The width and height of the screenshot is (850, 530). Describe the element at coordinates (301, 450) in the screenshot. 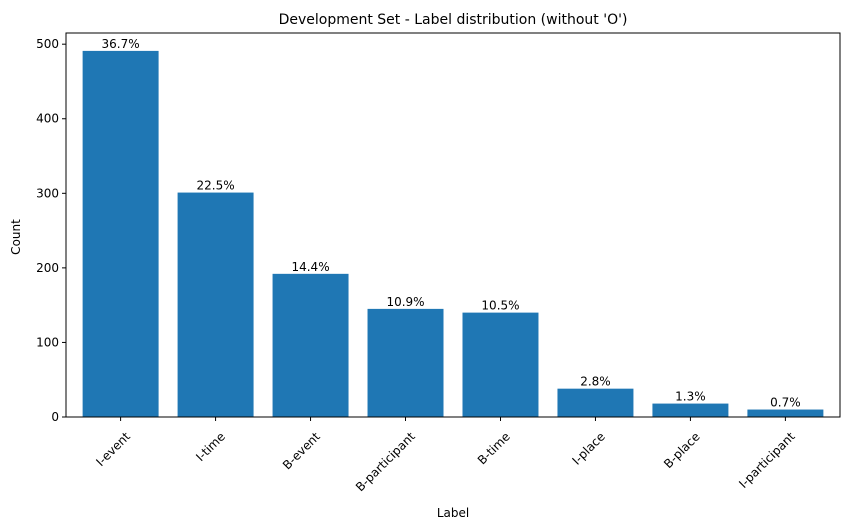

I see `x-tick-label: B-event` at that location.